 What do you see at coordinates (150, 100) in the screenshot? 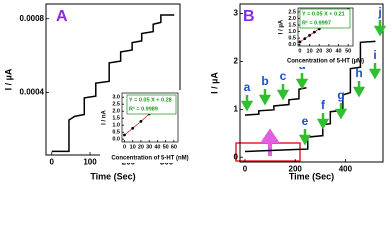
I see `fit-equation: Y = 0.05 X + 0.28` at bounding box center [150, 100].